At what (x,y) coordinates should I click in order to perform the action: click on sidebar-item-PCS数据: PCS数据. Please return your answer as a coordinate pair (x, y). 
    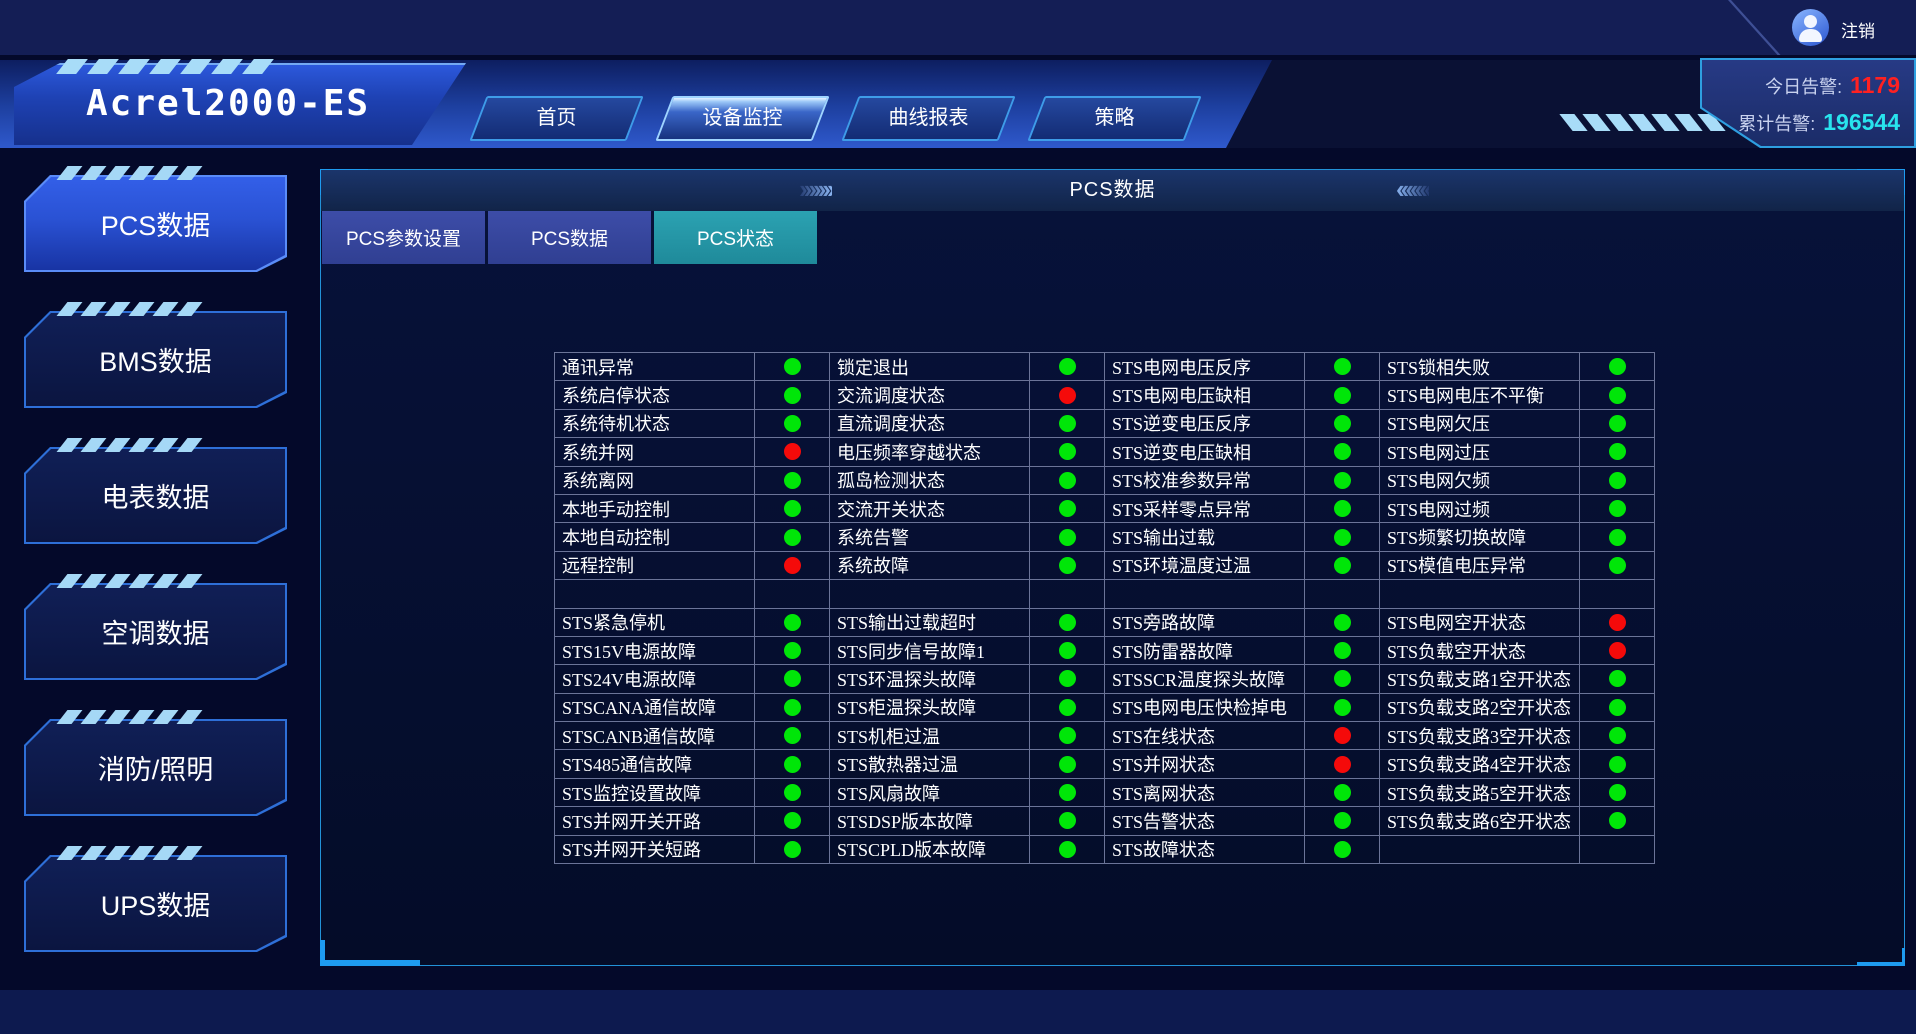
    Looking at the image, I should click on (155, 219).